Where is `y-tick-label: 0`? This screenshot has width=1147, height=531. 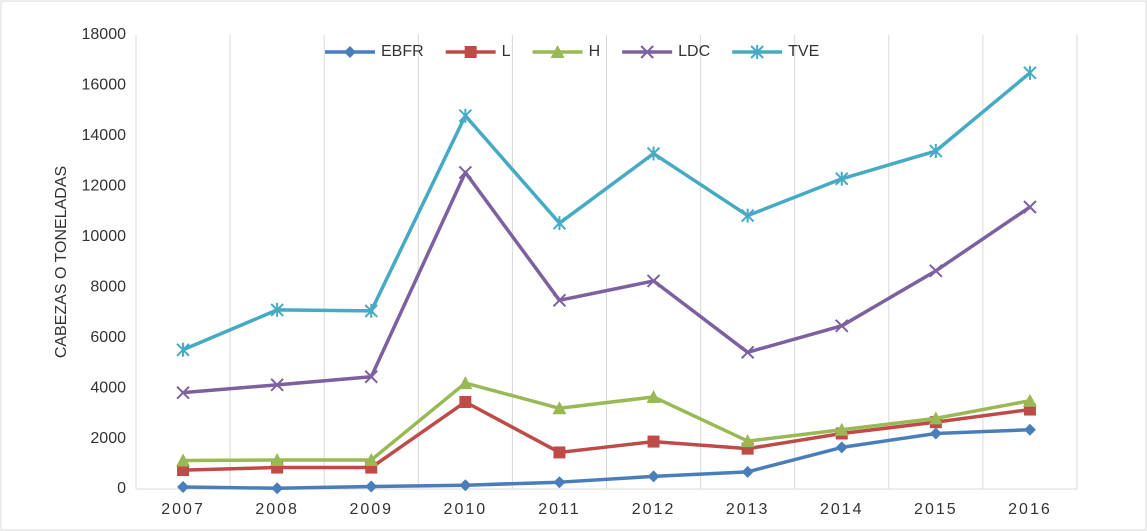 y-tick-label: 0 is located at coordinates (121, 488).